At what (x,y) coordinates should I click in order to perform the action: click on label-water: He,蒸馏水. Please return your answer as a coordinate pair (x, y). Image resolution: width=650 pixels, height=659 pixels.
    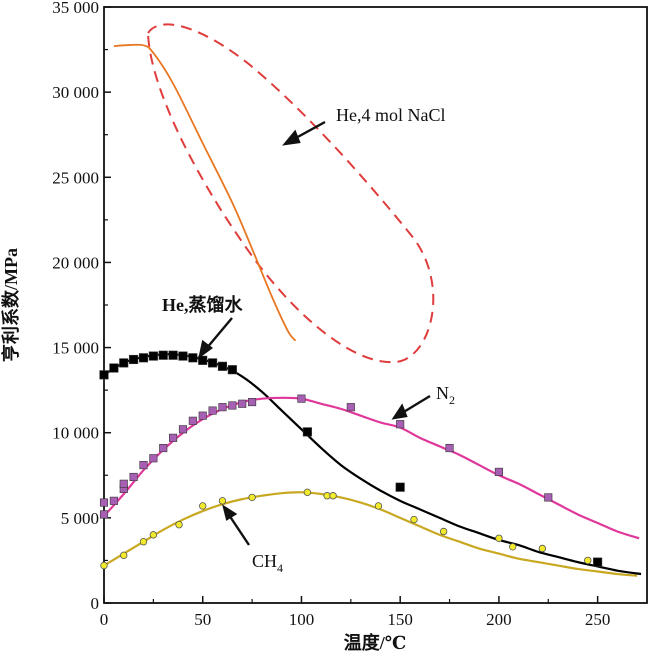
    Looking at the image, I should click on (202, 304).